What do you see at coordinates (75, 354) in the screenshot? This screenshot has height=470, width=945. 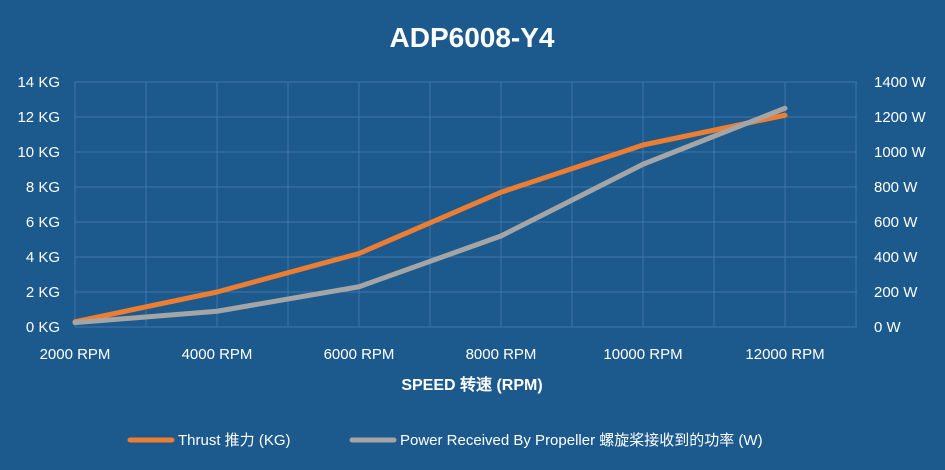 I see `x-tick-label: 2000 RPM` at bounding box center [75, 354].